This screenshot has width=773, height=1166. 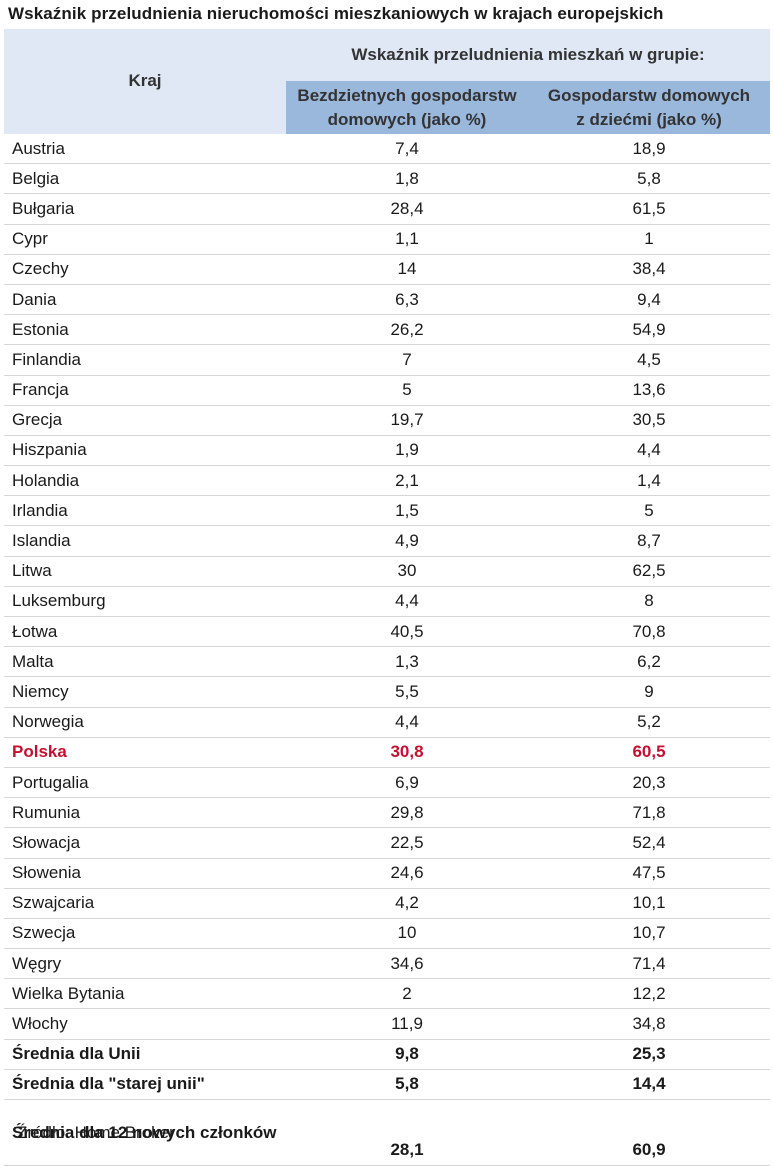 I want to click on table-row: Luksemburg 4,4 8, so click(x=387, y=602).